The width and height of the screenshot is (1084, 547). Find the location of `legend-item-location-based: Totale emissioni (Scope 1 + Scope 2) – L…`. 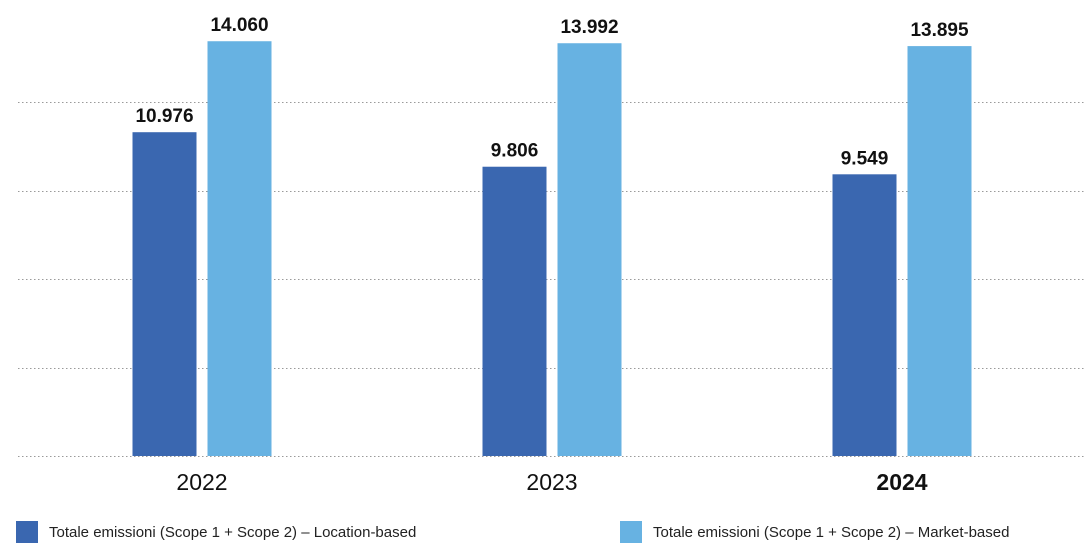

legend-item-location-based: Totale emissioni (Scope 1 + Scope 2) – L… is located at coordinates (216, 532).